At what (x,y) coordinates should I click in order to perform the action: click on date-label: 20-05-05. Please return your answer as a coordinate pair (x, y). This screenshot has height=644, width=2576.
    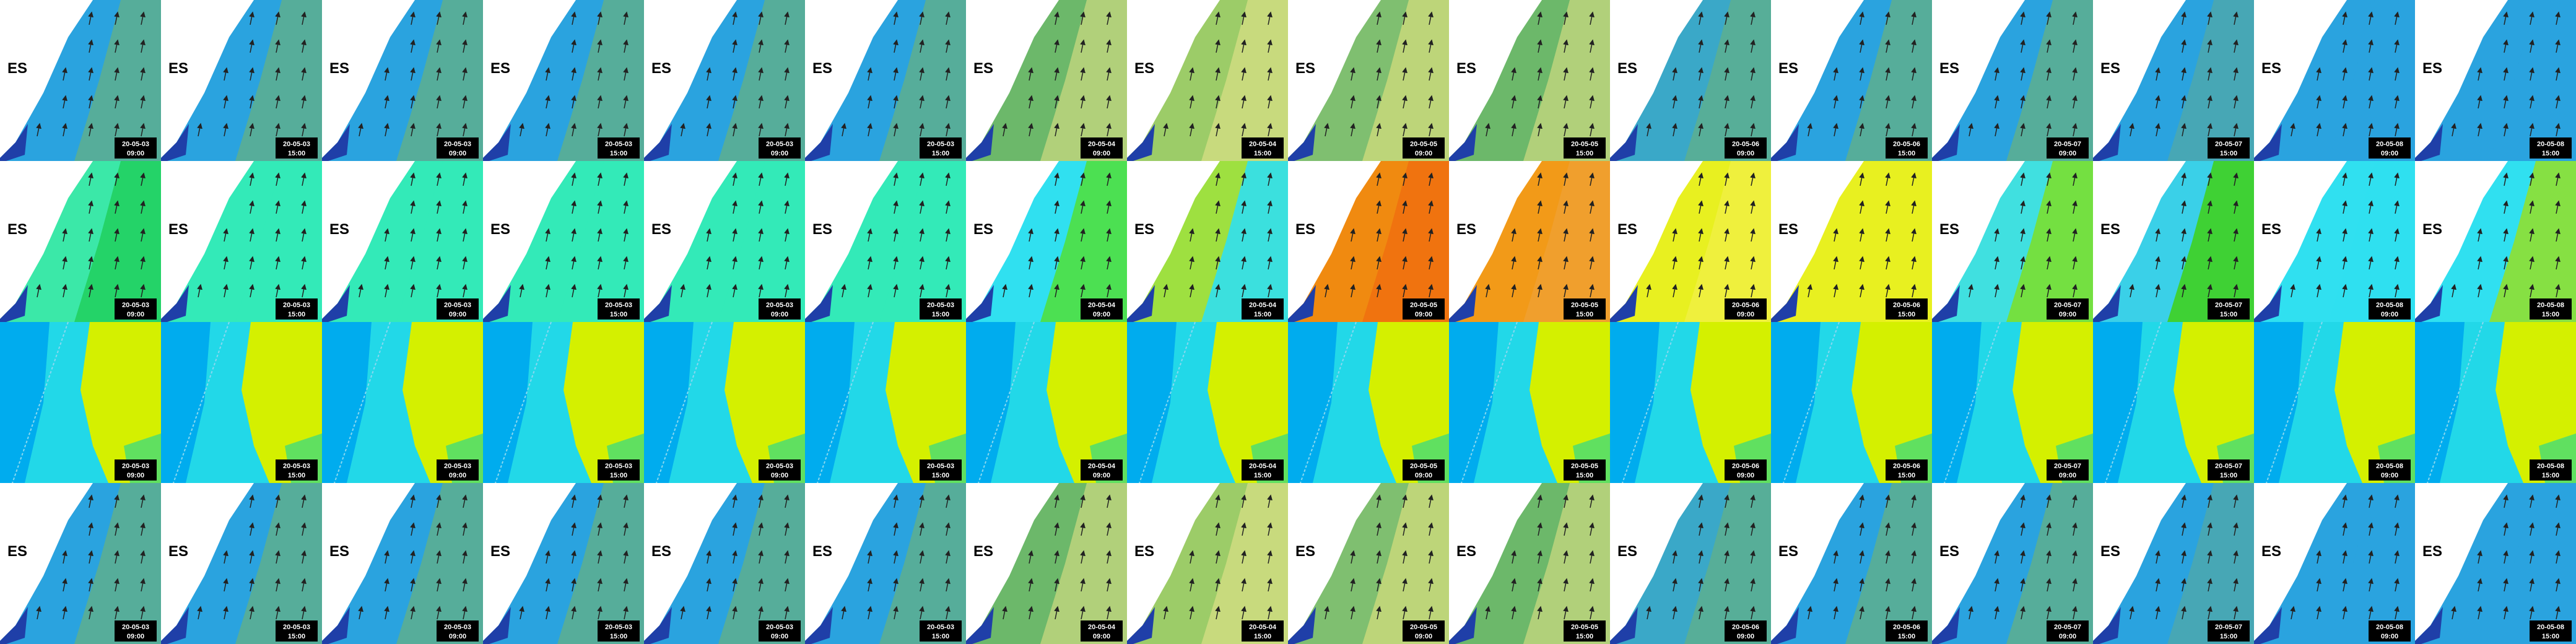
    Looking at the image, I should click on (1423, 144).